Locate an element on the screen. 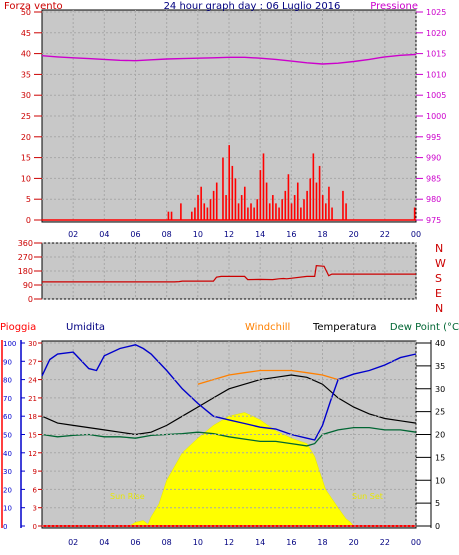  rain-tick-label: 21 is located at coordinates (32, 399).